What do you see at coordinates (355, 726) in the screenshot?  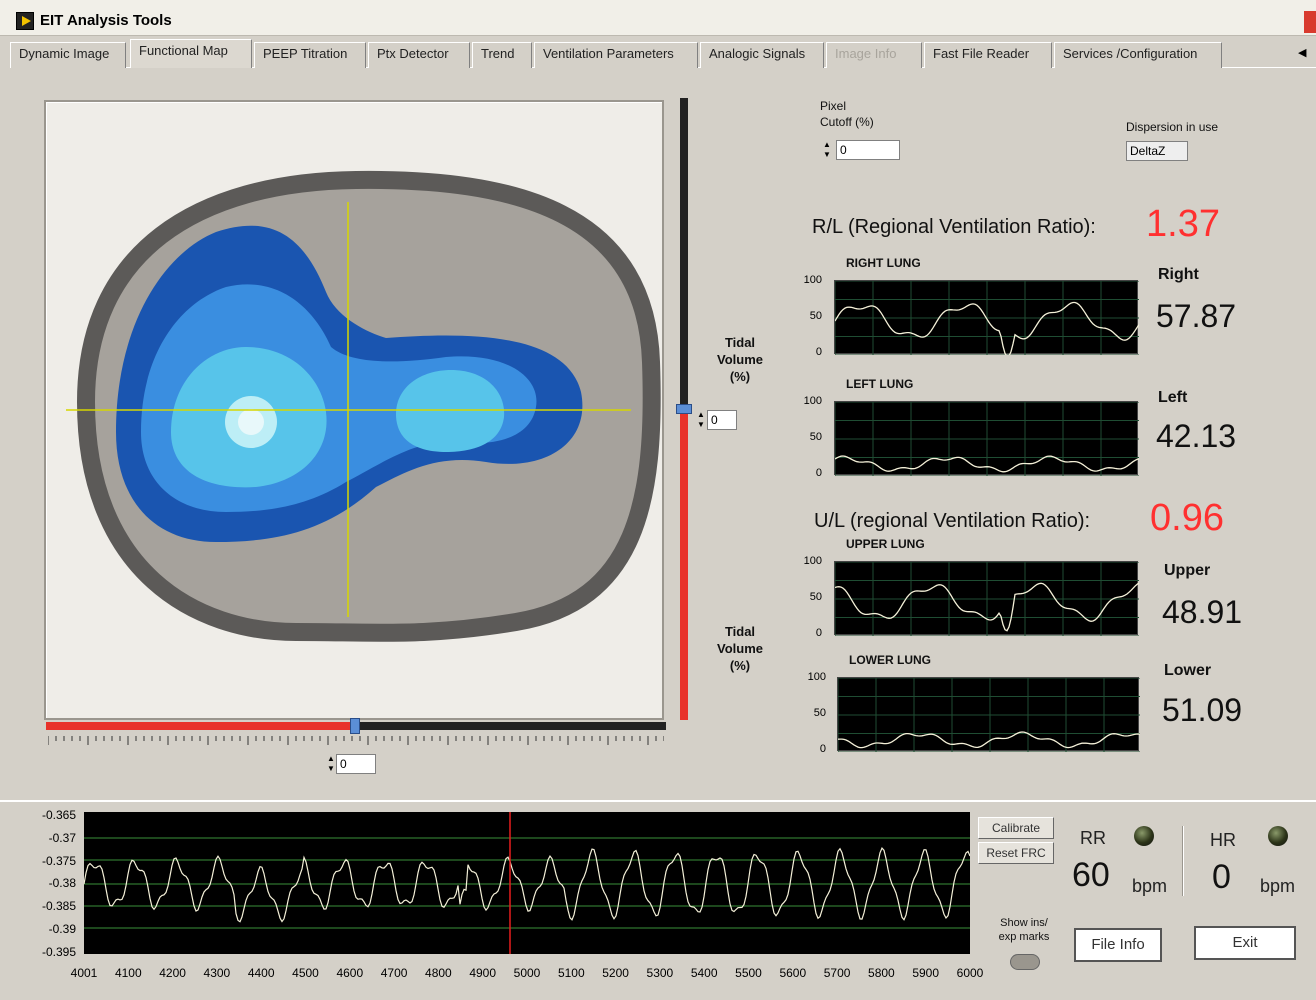 I see `horizontal-slider-thumb` at bounding box center [355, 726].